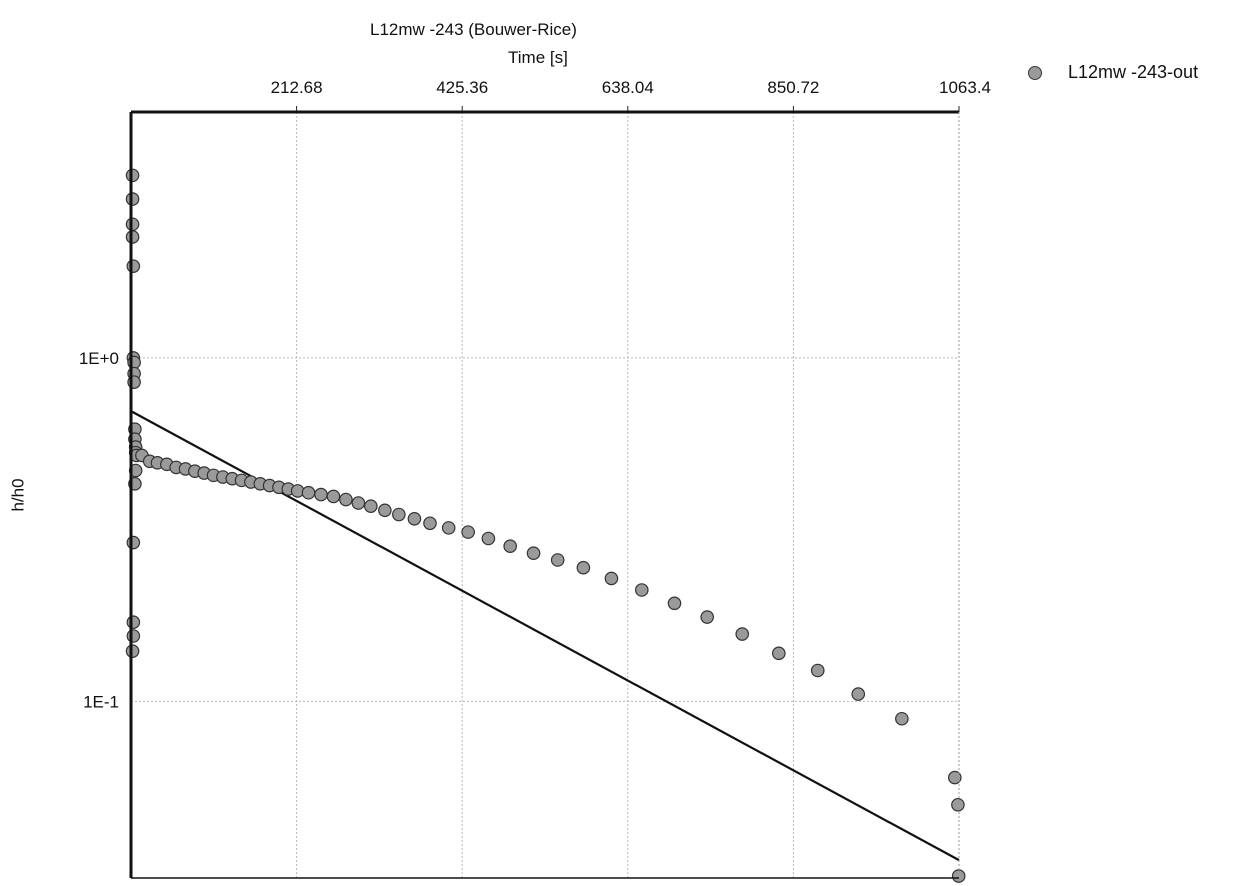  I want to click on x-tick-label: 212.68, so click(297, 87).